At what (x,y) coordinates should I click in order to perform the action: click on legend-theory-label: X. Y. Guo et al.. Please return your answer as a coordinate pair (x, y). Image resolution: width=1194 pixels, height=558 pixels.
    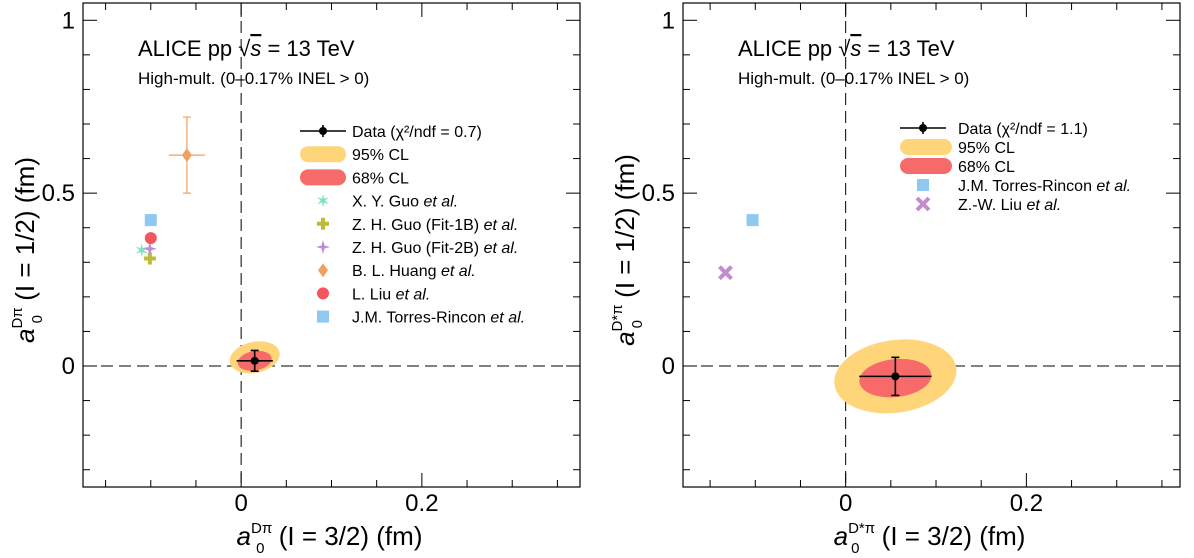
    Looking at the image, I should click on (405, 202).